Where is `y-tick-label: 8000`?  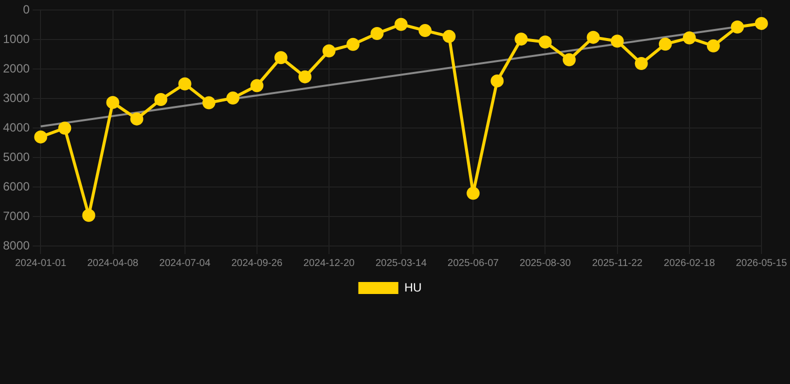
y-tick-label: 8000 is located at coordinates (16, 245).